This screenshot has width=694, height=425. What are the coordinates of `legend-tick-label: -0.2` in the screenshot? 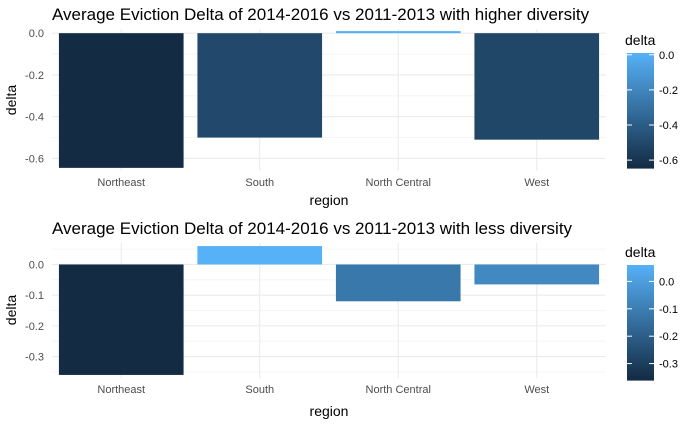 It's located at (668, 337).